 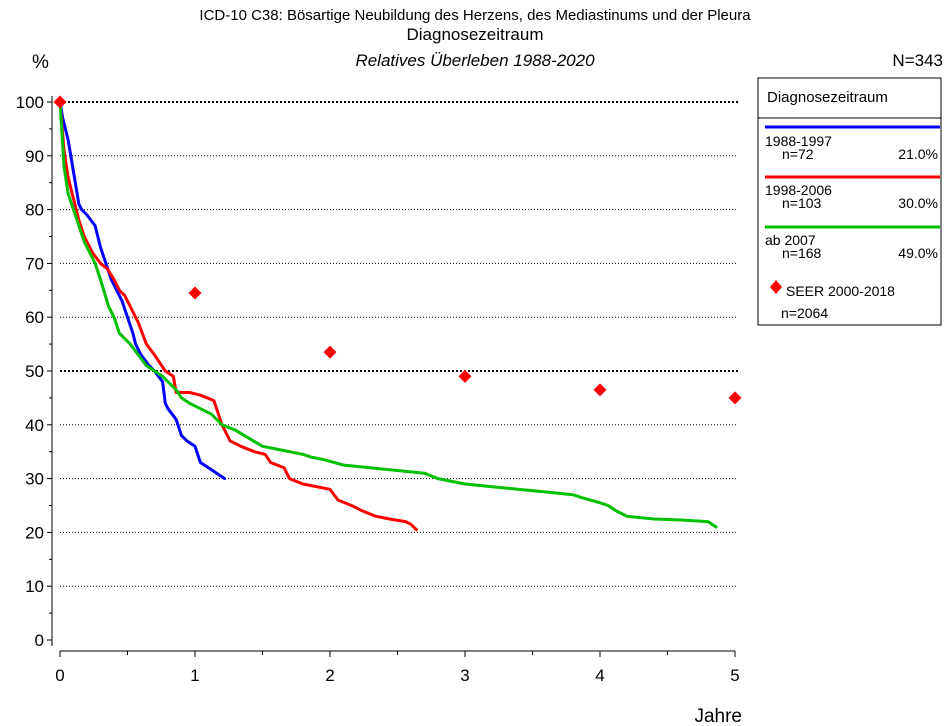 What do you see at coordinates (34, 425) in the screenshot?
I see `y-tick-label-40: 40` at bounding box center [34, 425].